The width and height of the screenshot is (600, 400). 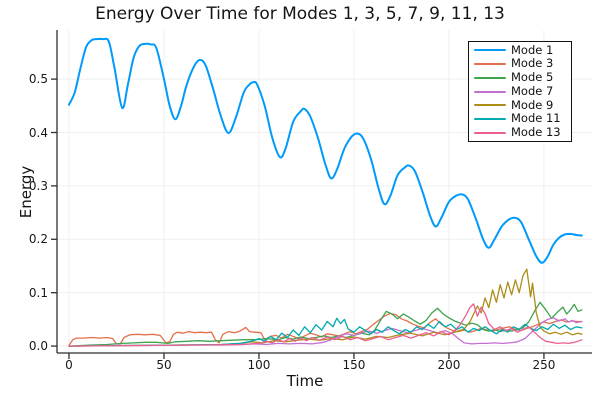 What do you see at coordinates (38, 185) in the screenshot?
I see `y-tick-label: 0.3` at bounding box center [38, 185].